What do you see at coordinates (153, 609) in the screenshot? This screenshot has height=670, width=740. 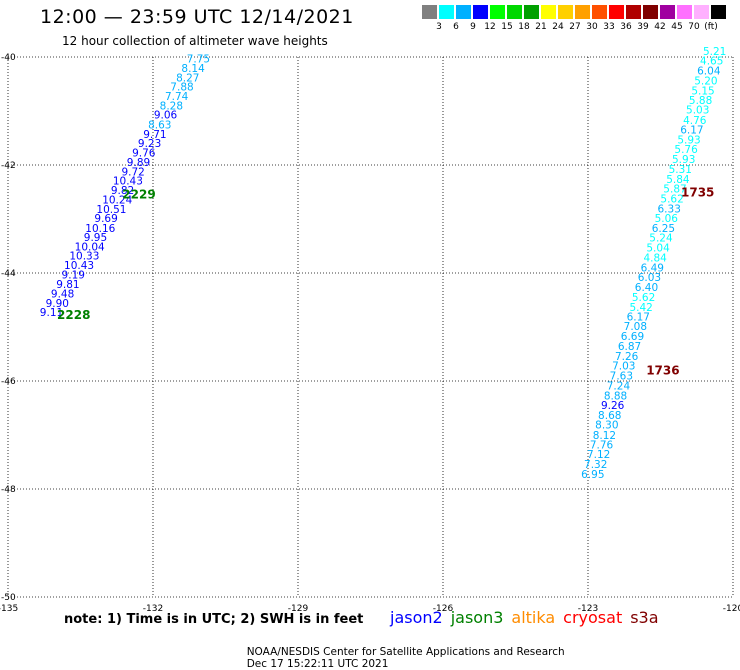 I see `x-tick-label: -132` at bounding box center [153, 609].